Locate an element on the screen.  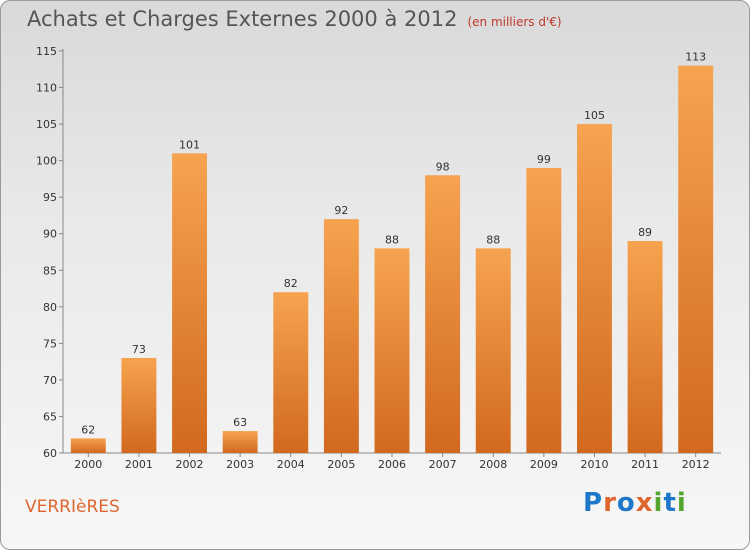
y-tick-label: 100 is located at coordinates (46, 161).